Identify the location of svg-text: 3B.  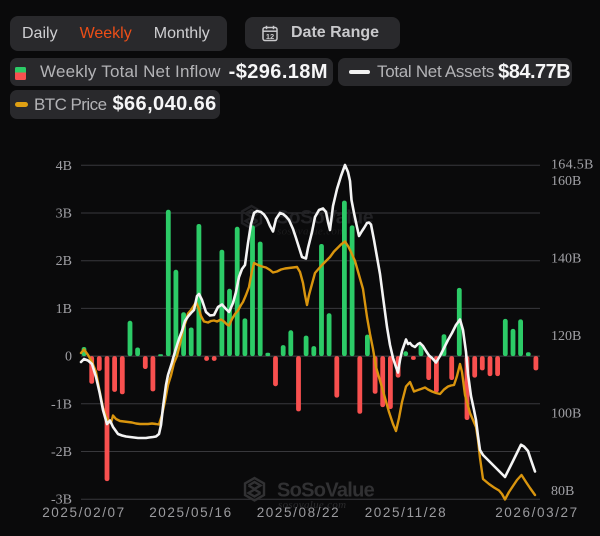
(64, 214).